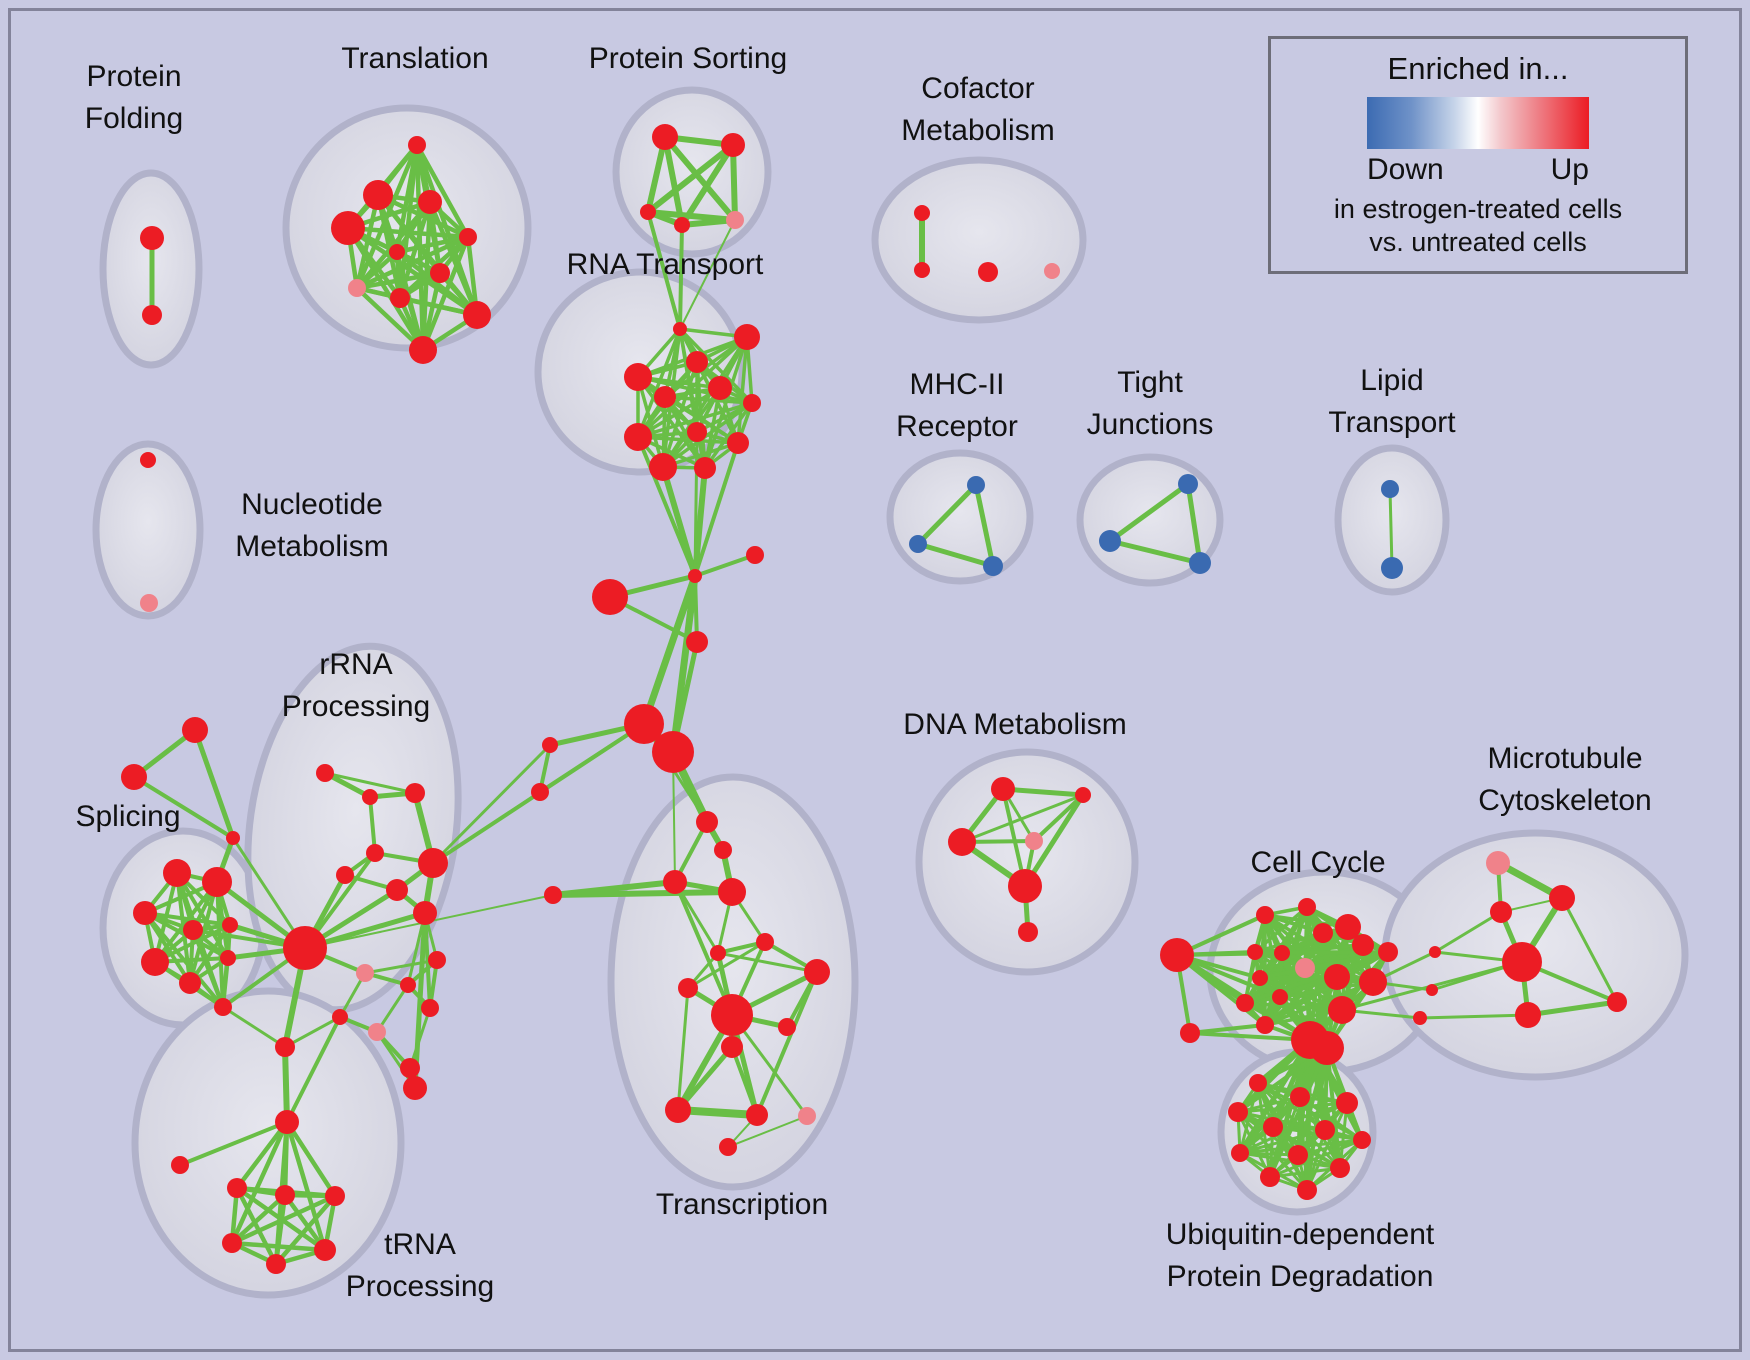  I want to click on tight-label: Tight, so click(1150, 382).